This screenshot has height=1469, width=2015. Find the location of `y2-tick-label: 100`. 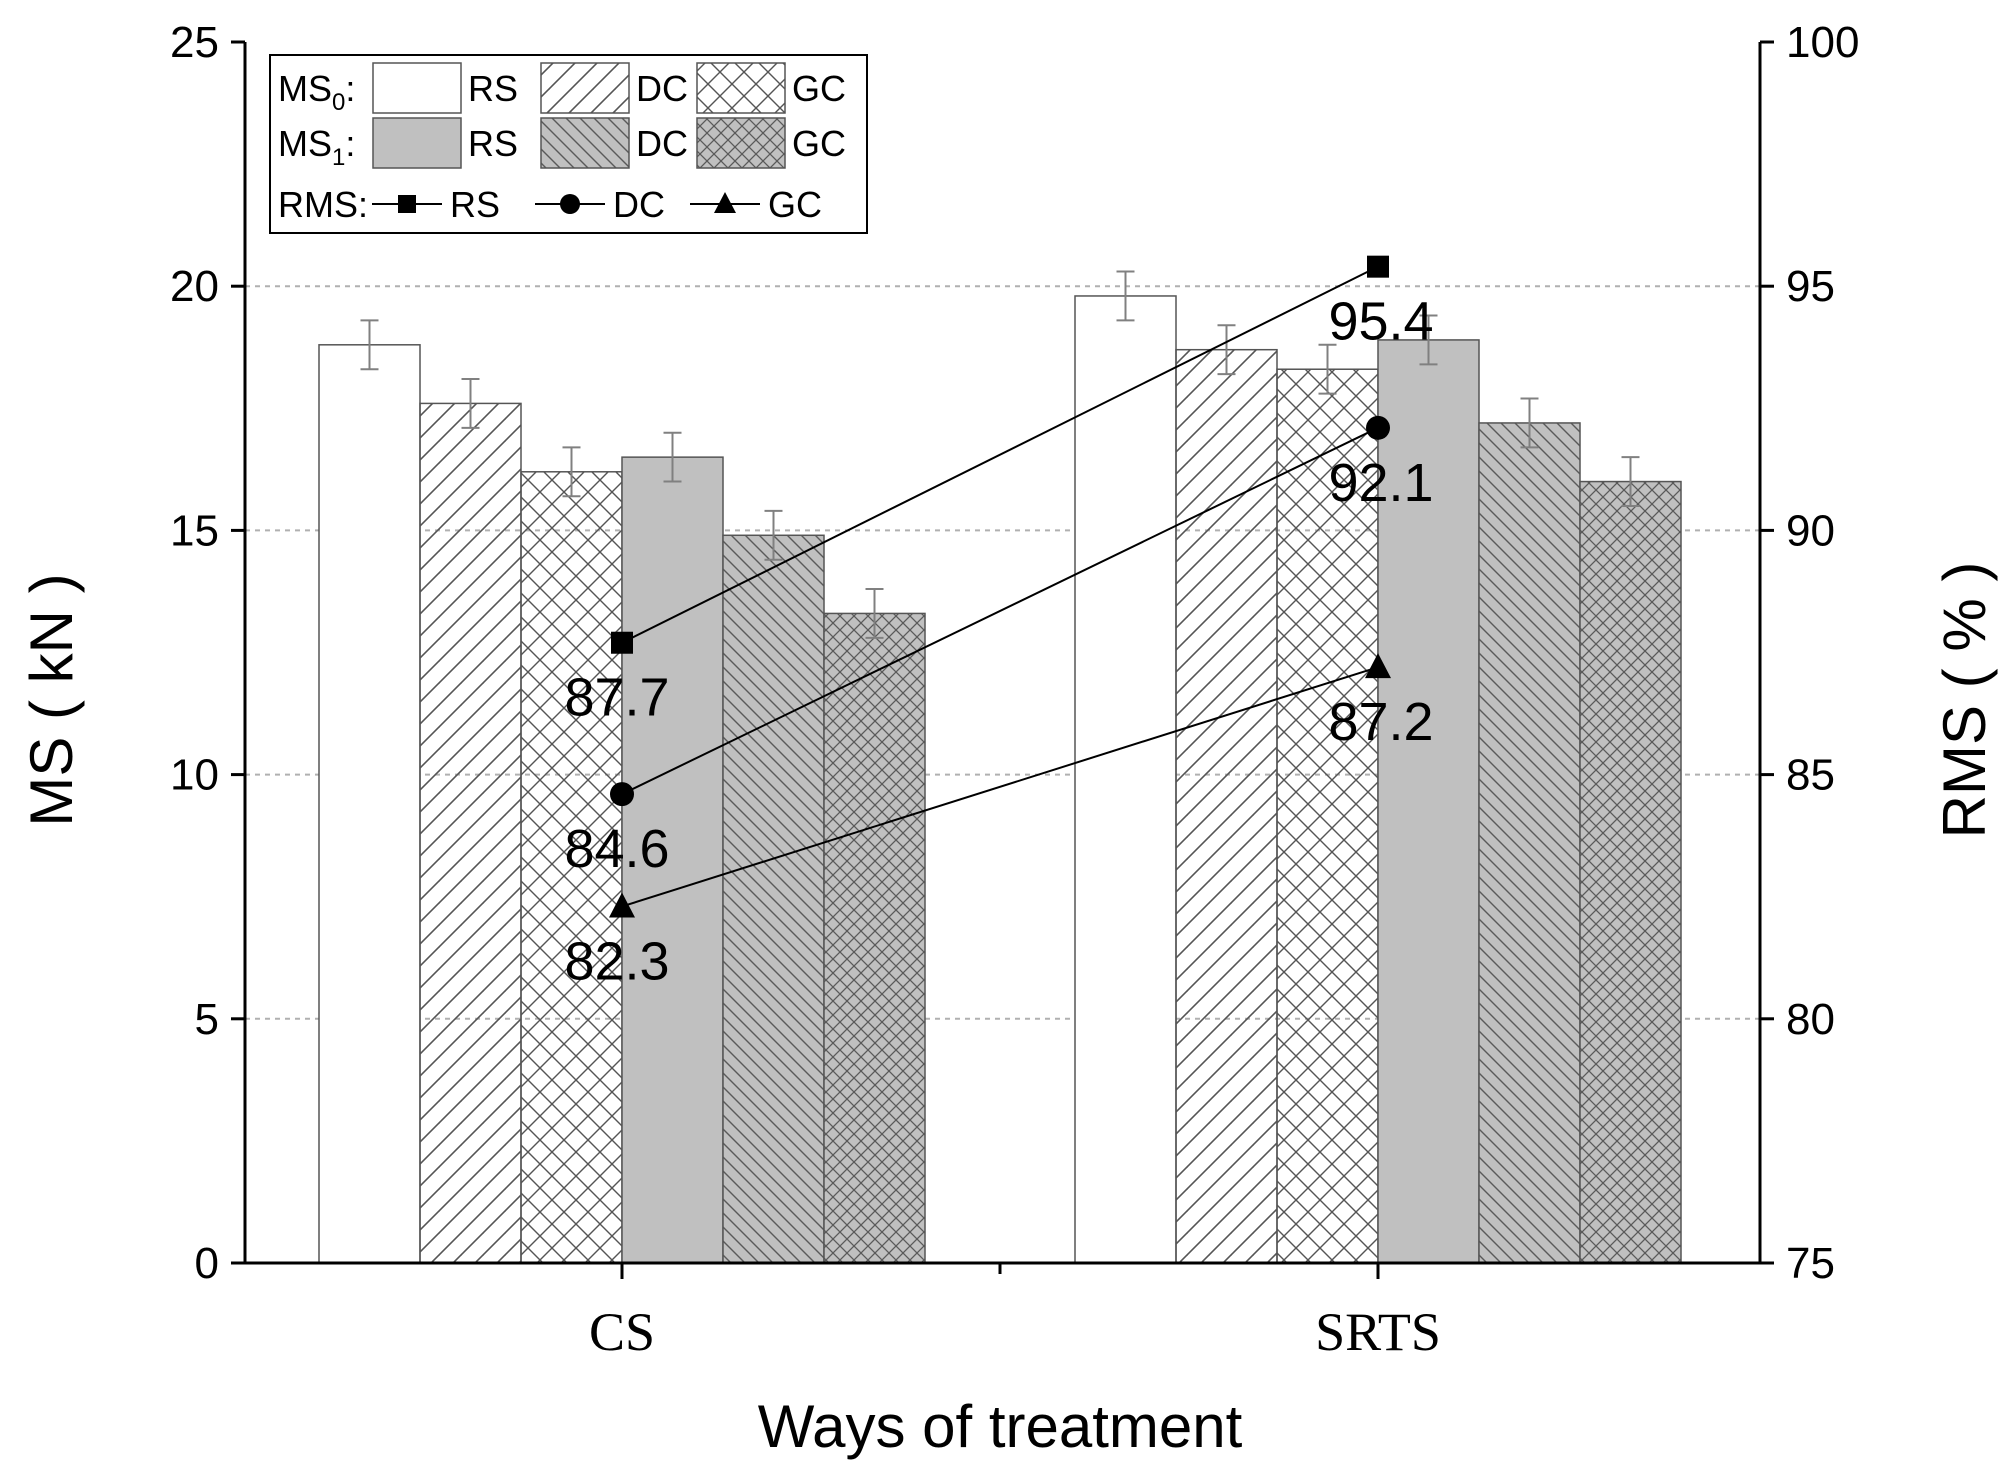

y2-tick-label: 100 is located at coordinates (1822, 42).